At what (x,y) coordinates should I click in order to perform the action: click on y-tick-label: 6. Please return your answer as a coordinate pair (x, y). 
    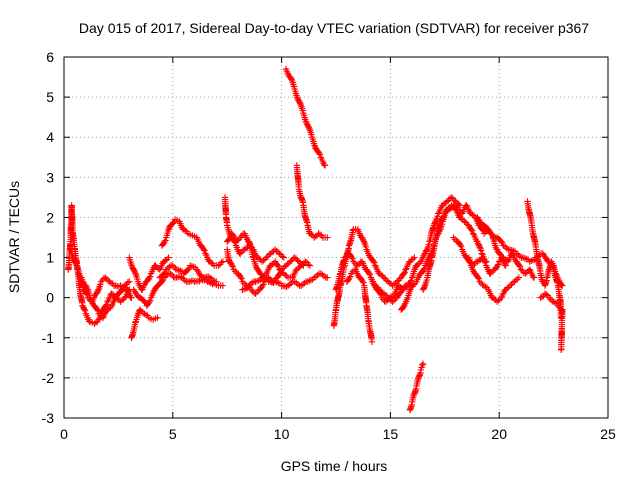
    Looking at the image, I should click on (50, 57).